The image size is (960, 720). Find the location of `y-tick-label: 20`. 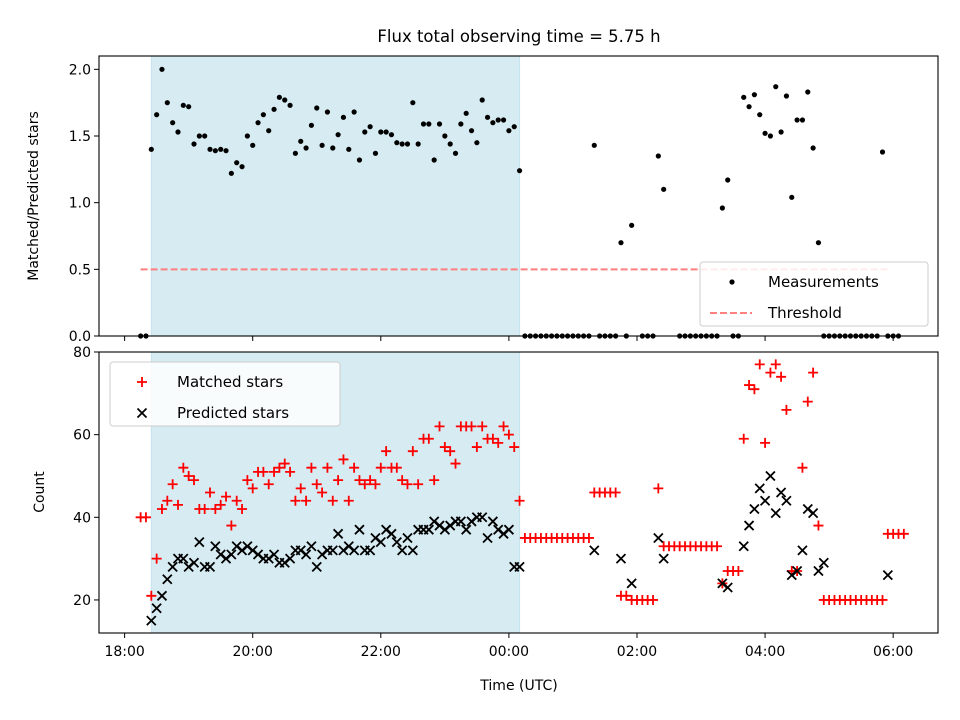

y-tick-label: 20 is located at coordinates (82, 601).